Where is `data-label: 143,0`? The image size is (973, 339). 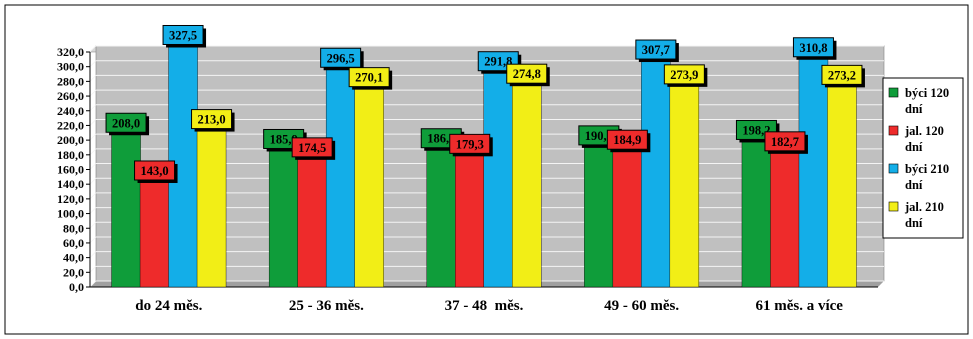 data-label: 143,0 is located at coordinates (154, 171).